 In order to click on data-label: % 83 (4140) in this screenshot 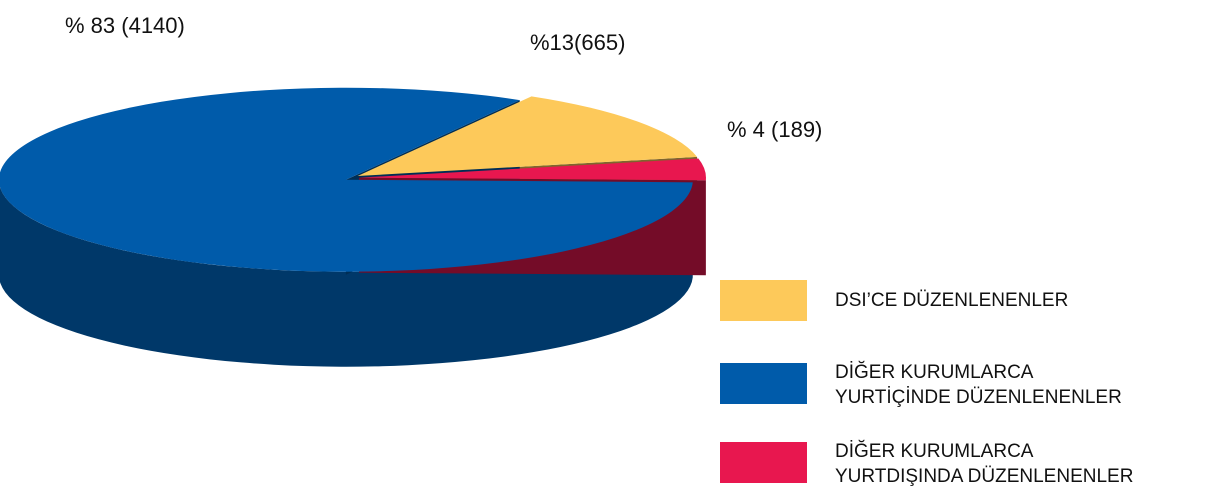, I will do `click(125, 25)`.